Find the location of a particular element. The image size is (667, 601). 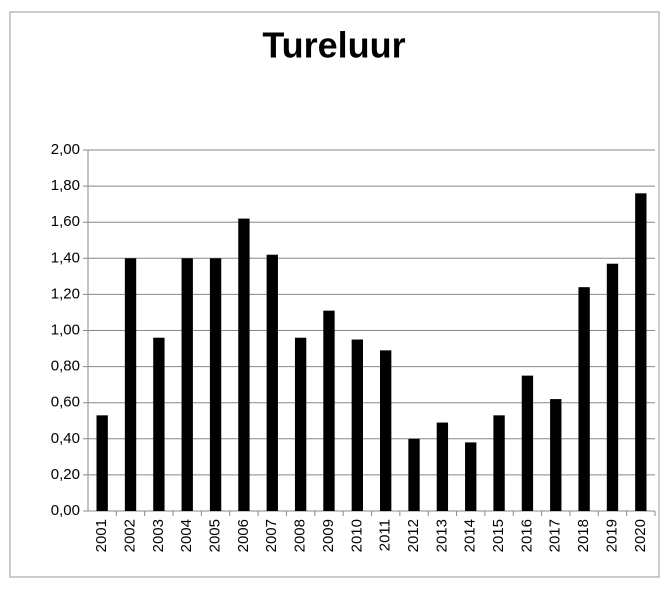

x-tick-label: 2015 is located at coordinates (498, 535).